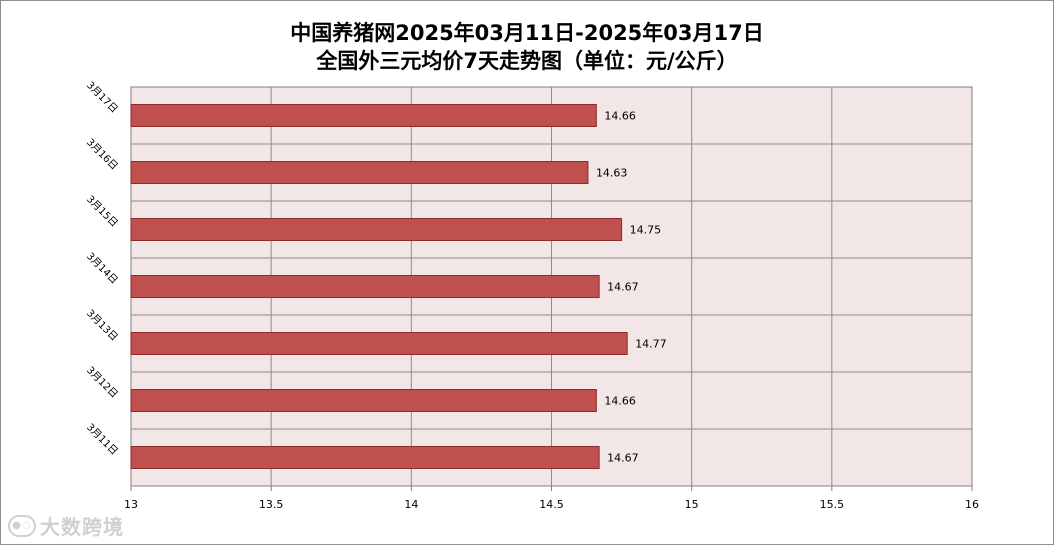 The width and height of the screenshot is (1054, 545). I want to click on chart-subtitle: 全国外三元均价7天走势图（单位：元/公斤）, so click(527, 61).